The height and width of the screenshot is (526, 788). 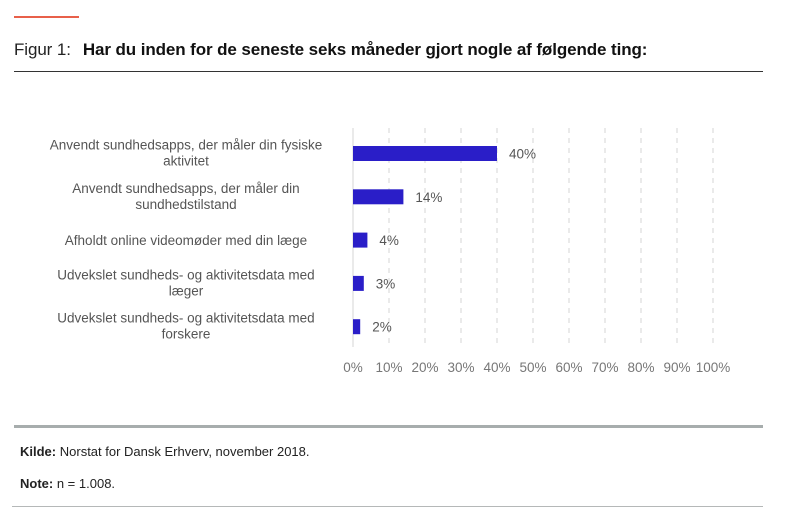 What do you see at coordinates (38, 451) in the screenshot?
I see `source-label: Kilde:` at bounding box center [38, 451].